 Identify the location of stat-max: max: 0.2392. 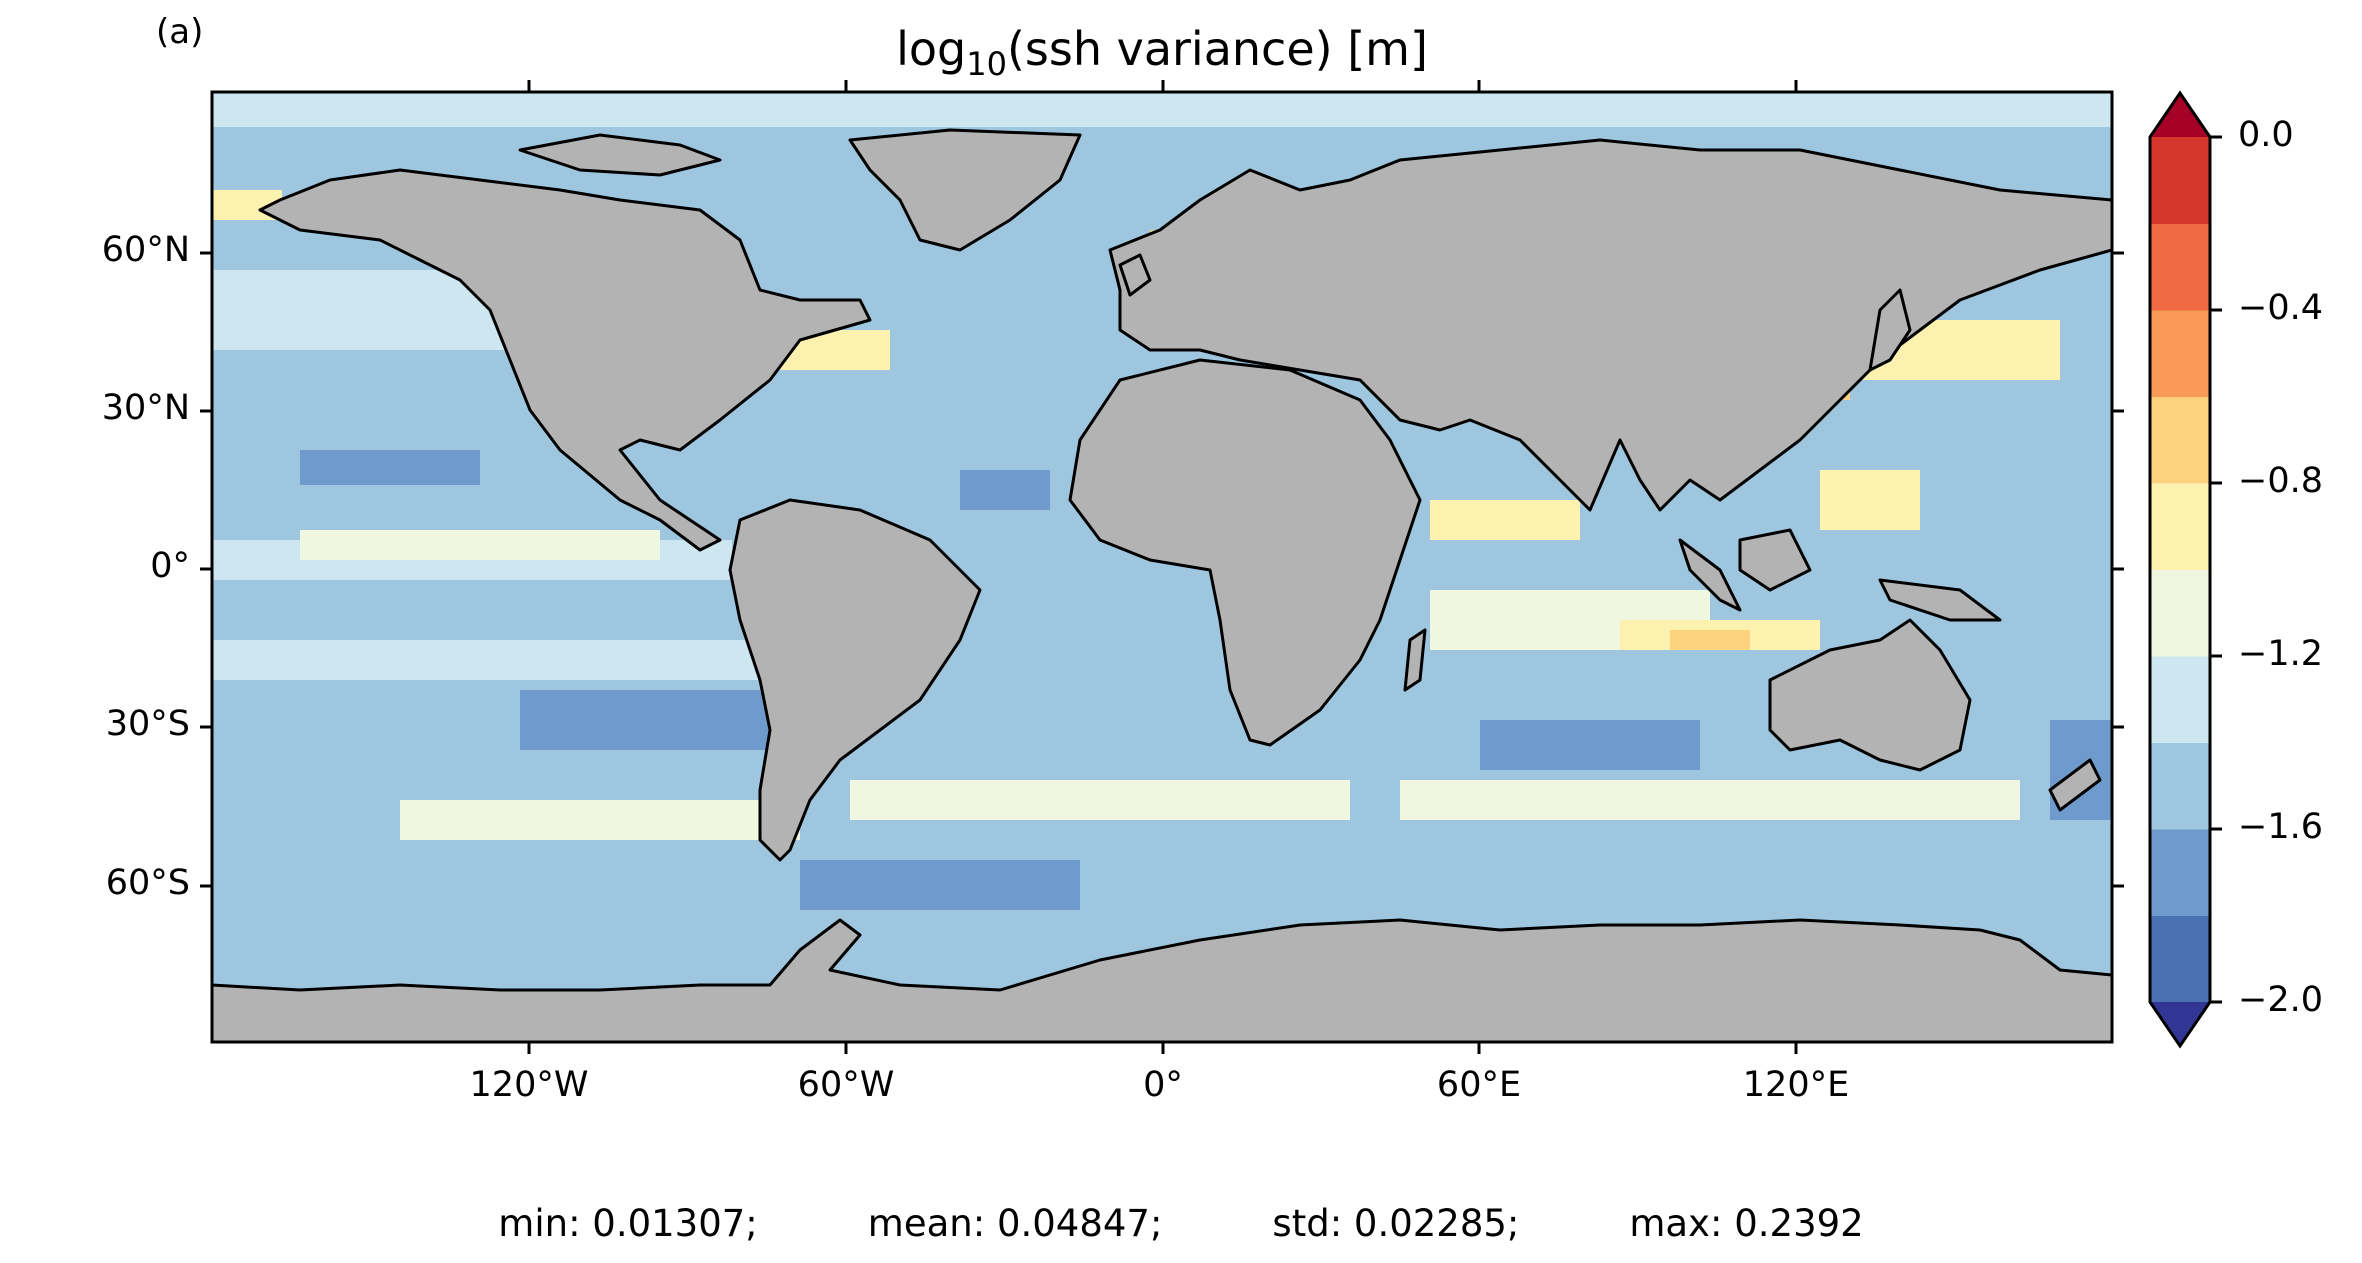
(1746, 1223).